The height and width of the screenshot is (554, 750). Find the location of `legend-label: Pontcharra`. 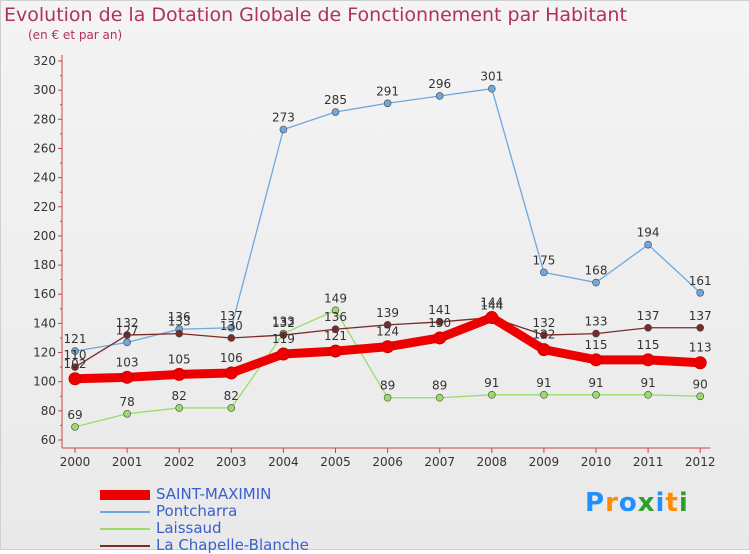

legend-label: Pontcharra is located at coordinates (197, 511).